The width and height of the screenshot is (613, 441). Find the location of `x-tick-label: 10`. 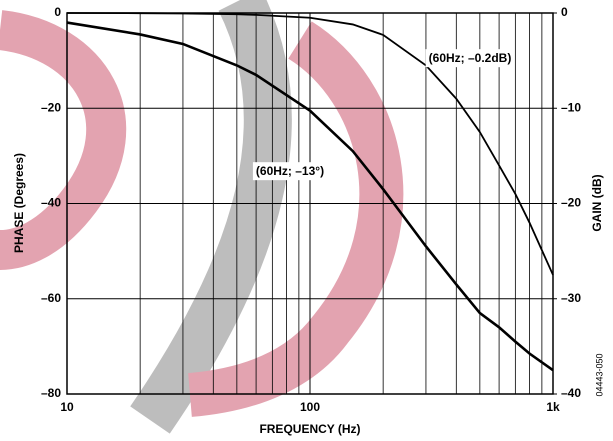

x-tick-label: 10 is located at coordinates (67, 407).